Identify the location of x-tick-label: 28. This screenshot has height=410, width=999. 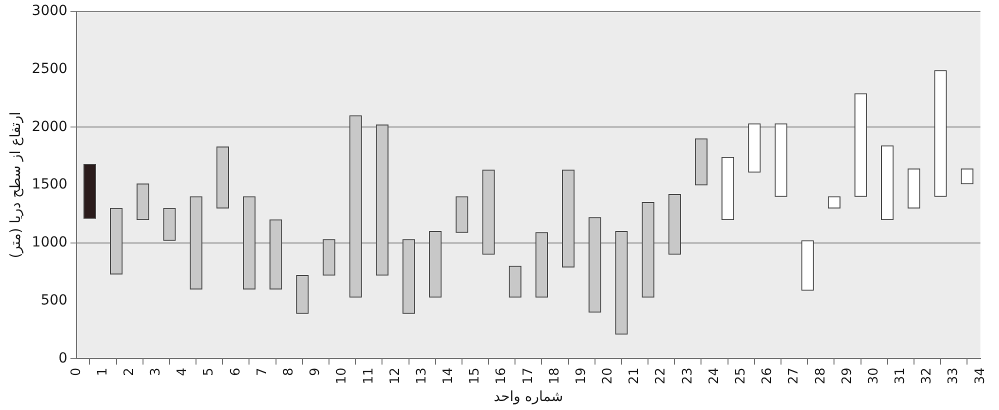
(820, 376).